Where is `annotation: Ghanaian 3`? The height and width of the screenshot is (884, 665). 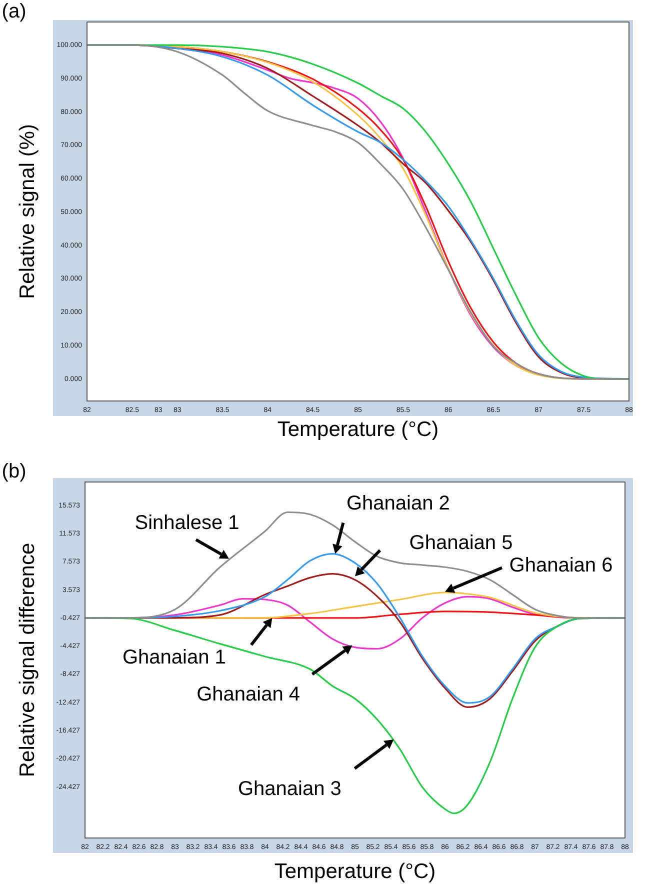 annotation: Ghanaian 3 is located at coordinates (290, 789).